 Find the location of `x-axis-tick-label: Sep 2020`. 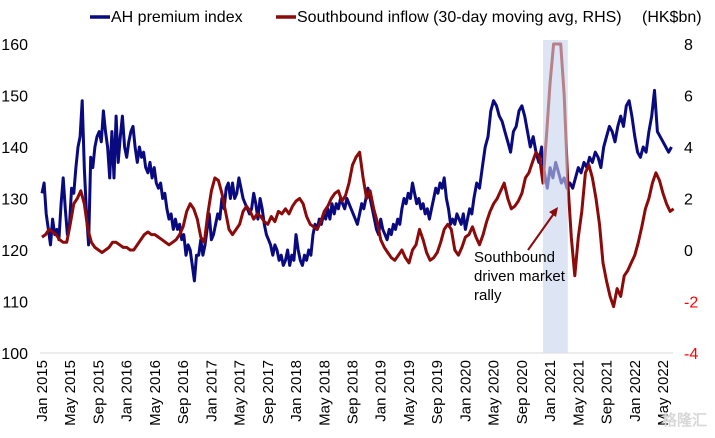

x-axis-tick-label: Sep 2020 is located at coordinates (522, 392).